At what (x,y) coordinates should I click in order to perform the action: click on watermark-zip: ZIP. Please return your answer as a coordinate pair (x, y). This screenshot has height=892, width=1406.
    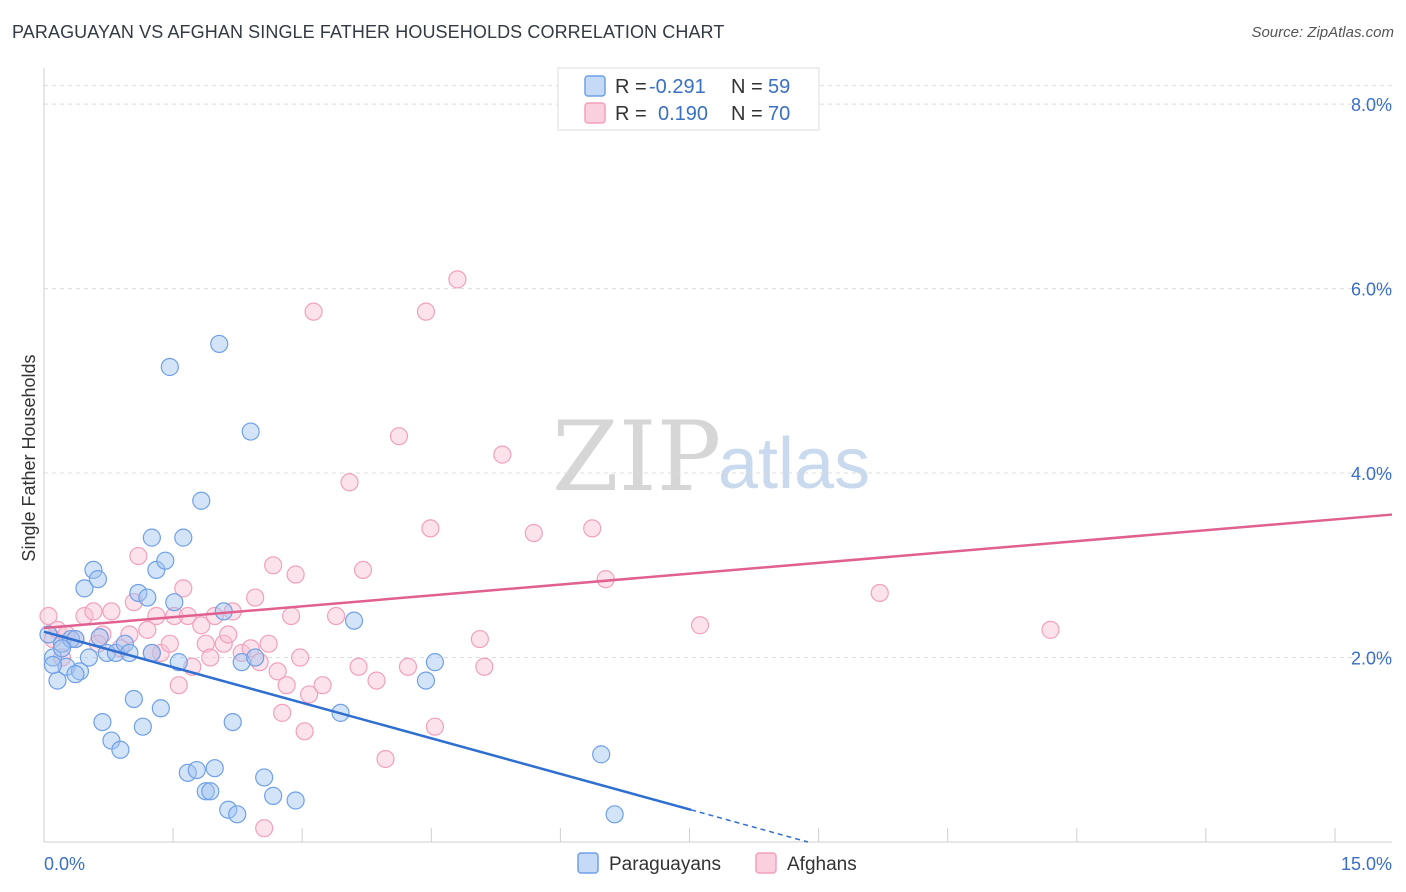
    Looking at the image, I should click on (636, 457).